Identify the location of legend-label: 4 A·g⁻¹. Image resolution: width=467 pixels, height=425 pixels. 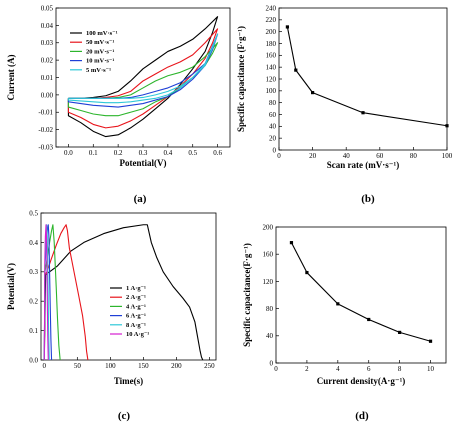
(136, 306).